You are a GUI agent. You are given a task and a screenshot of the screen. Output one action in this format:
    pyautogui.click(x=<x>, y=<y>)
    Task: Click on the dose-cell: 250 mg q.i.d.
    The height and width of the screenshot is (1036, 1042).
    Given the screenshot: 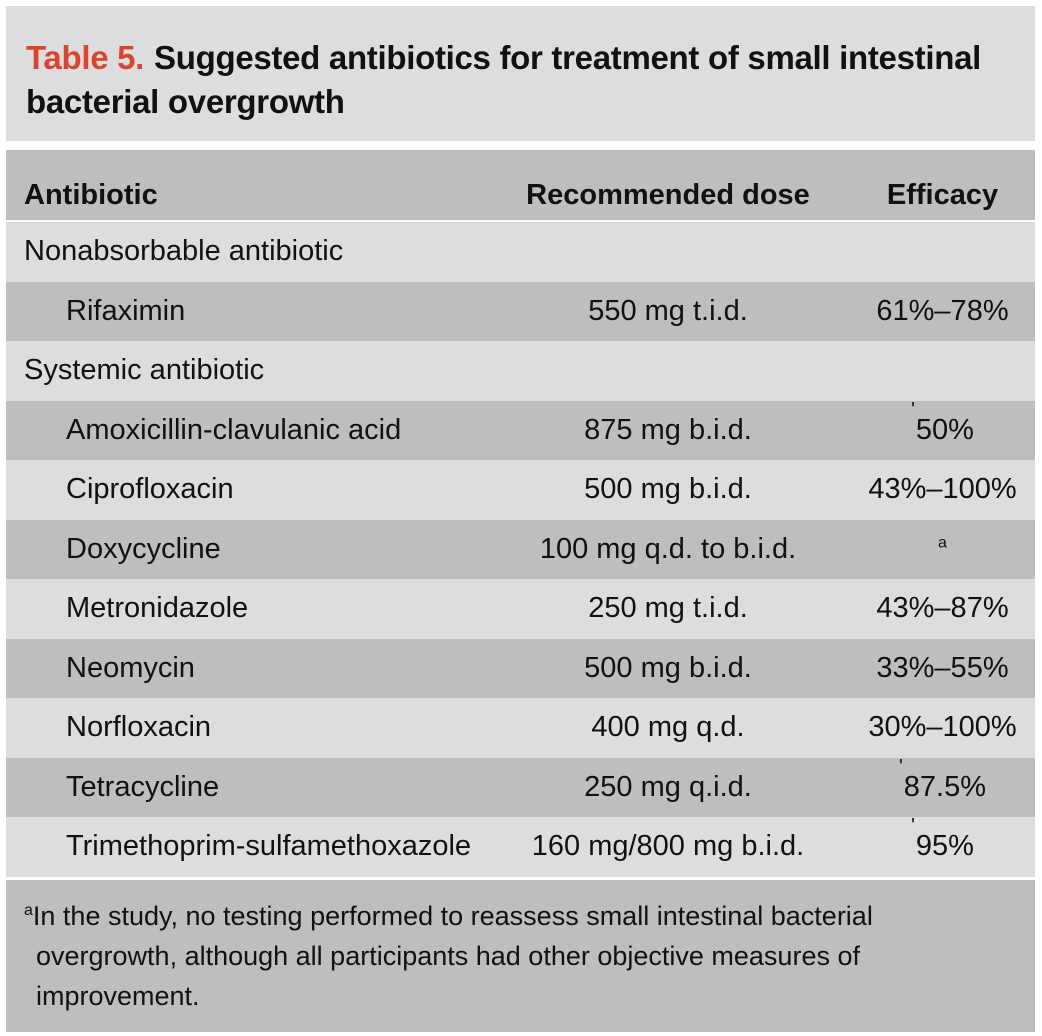 What is the action you would take?
    pyautogui.click(x=668, y=786)
    